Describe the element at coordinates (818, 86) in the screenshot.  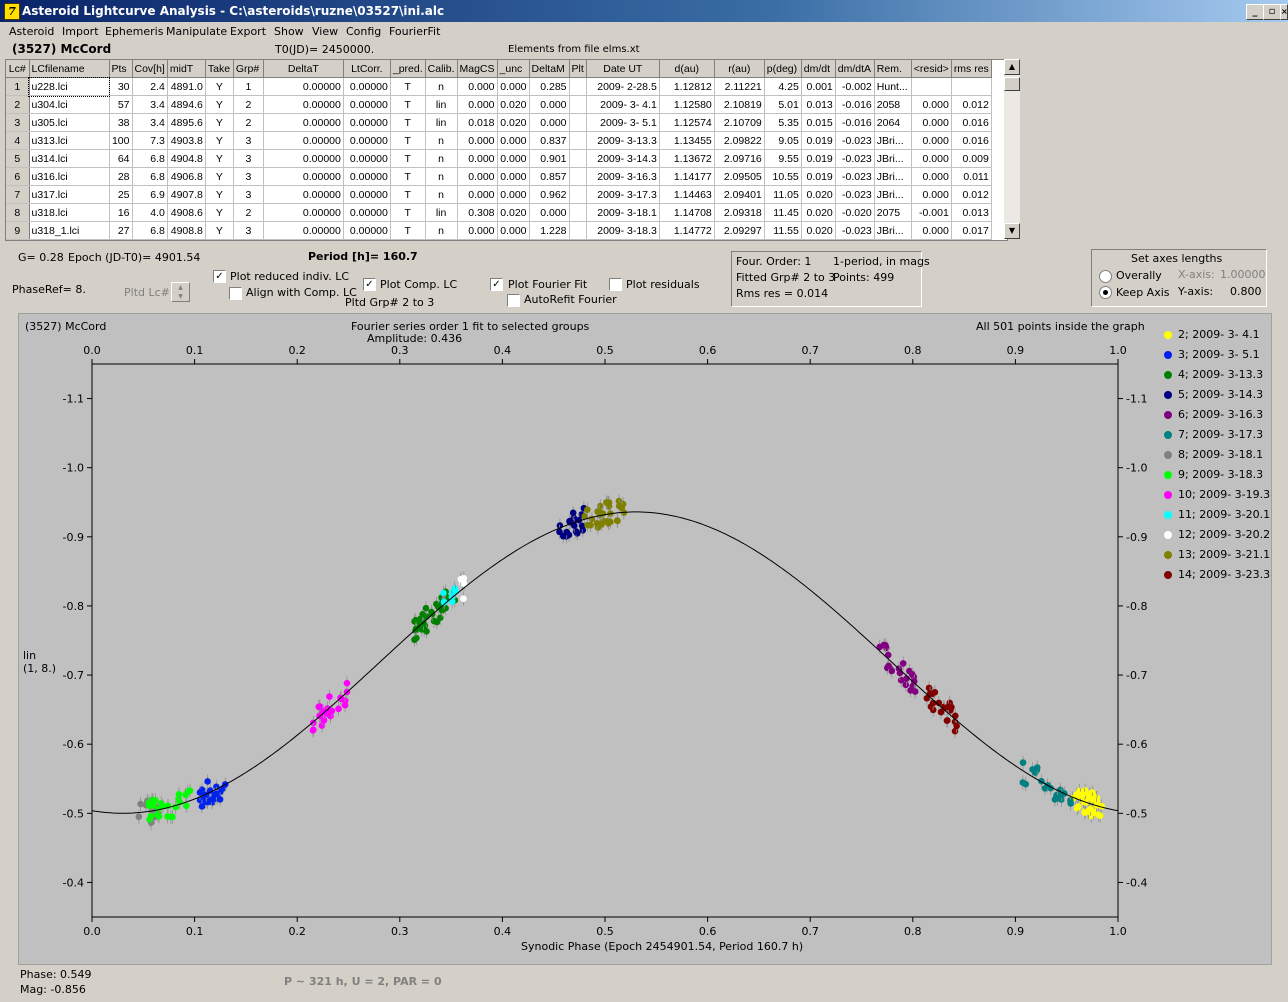
I see `table-cell: 0.001` at that location.